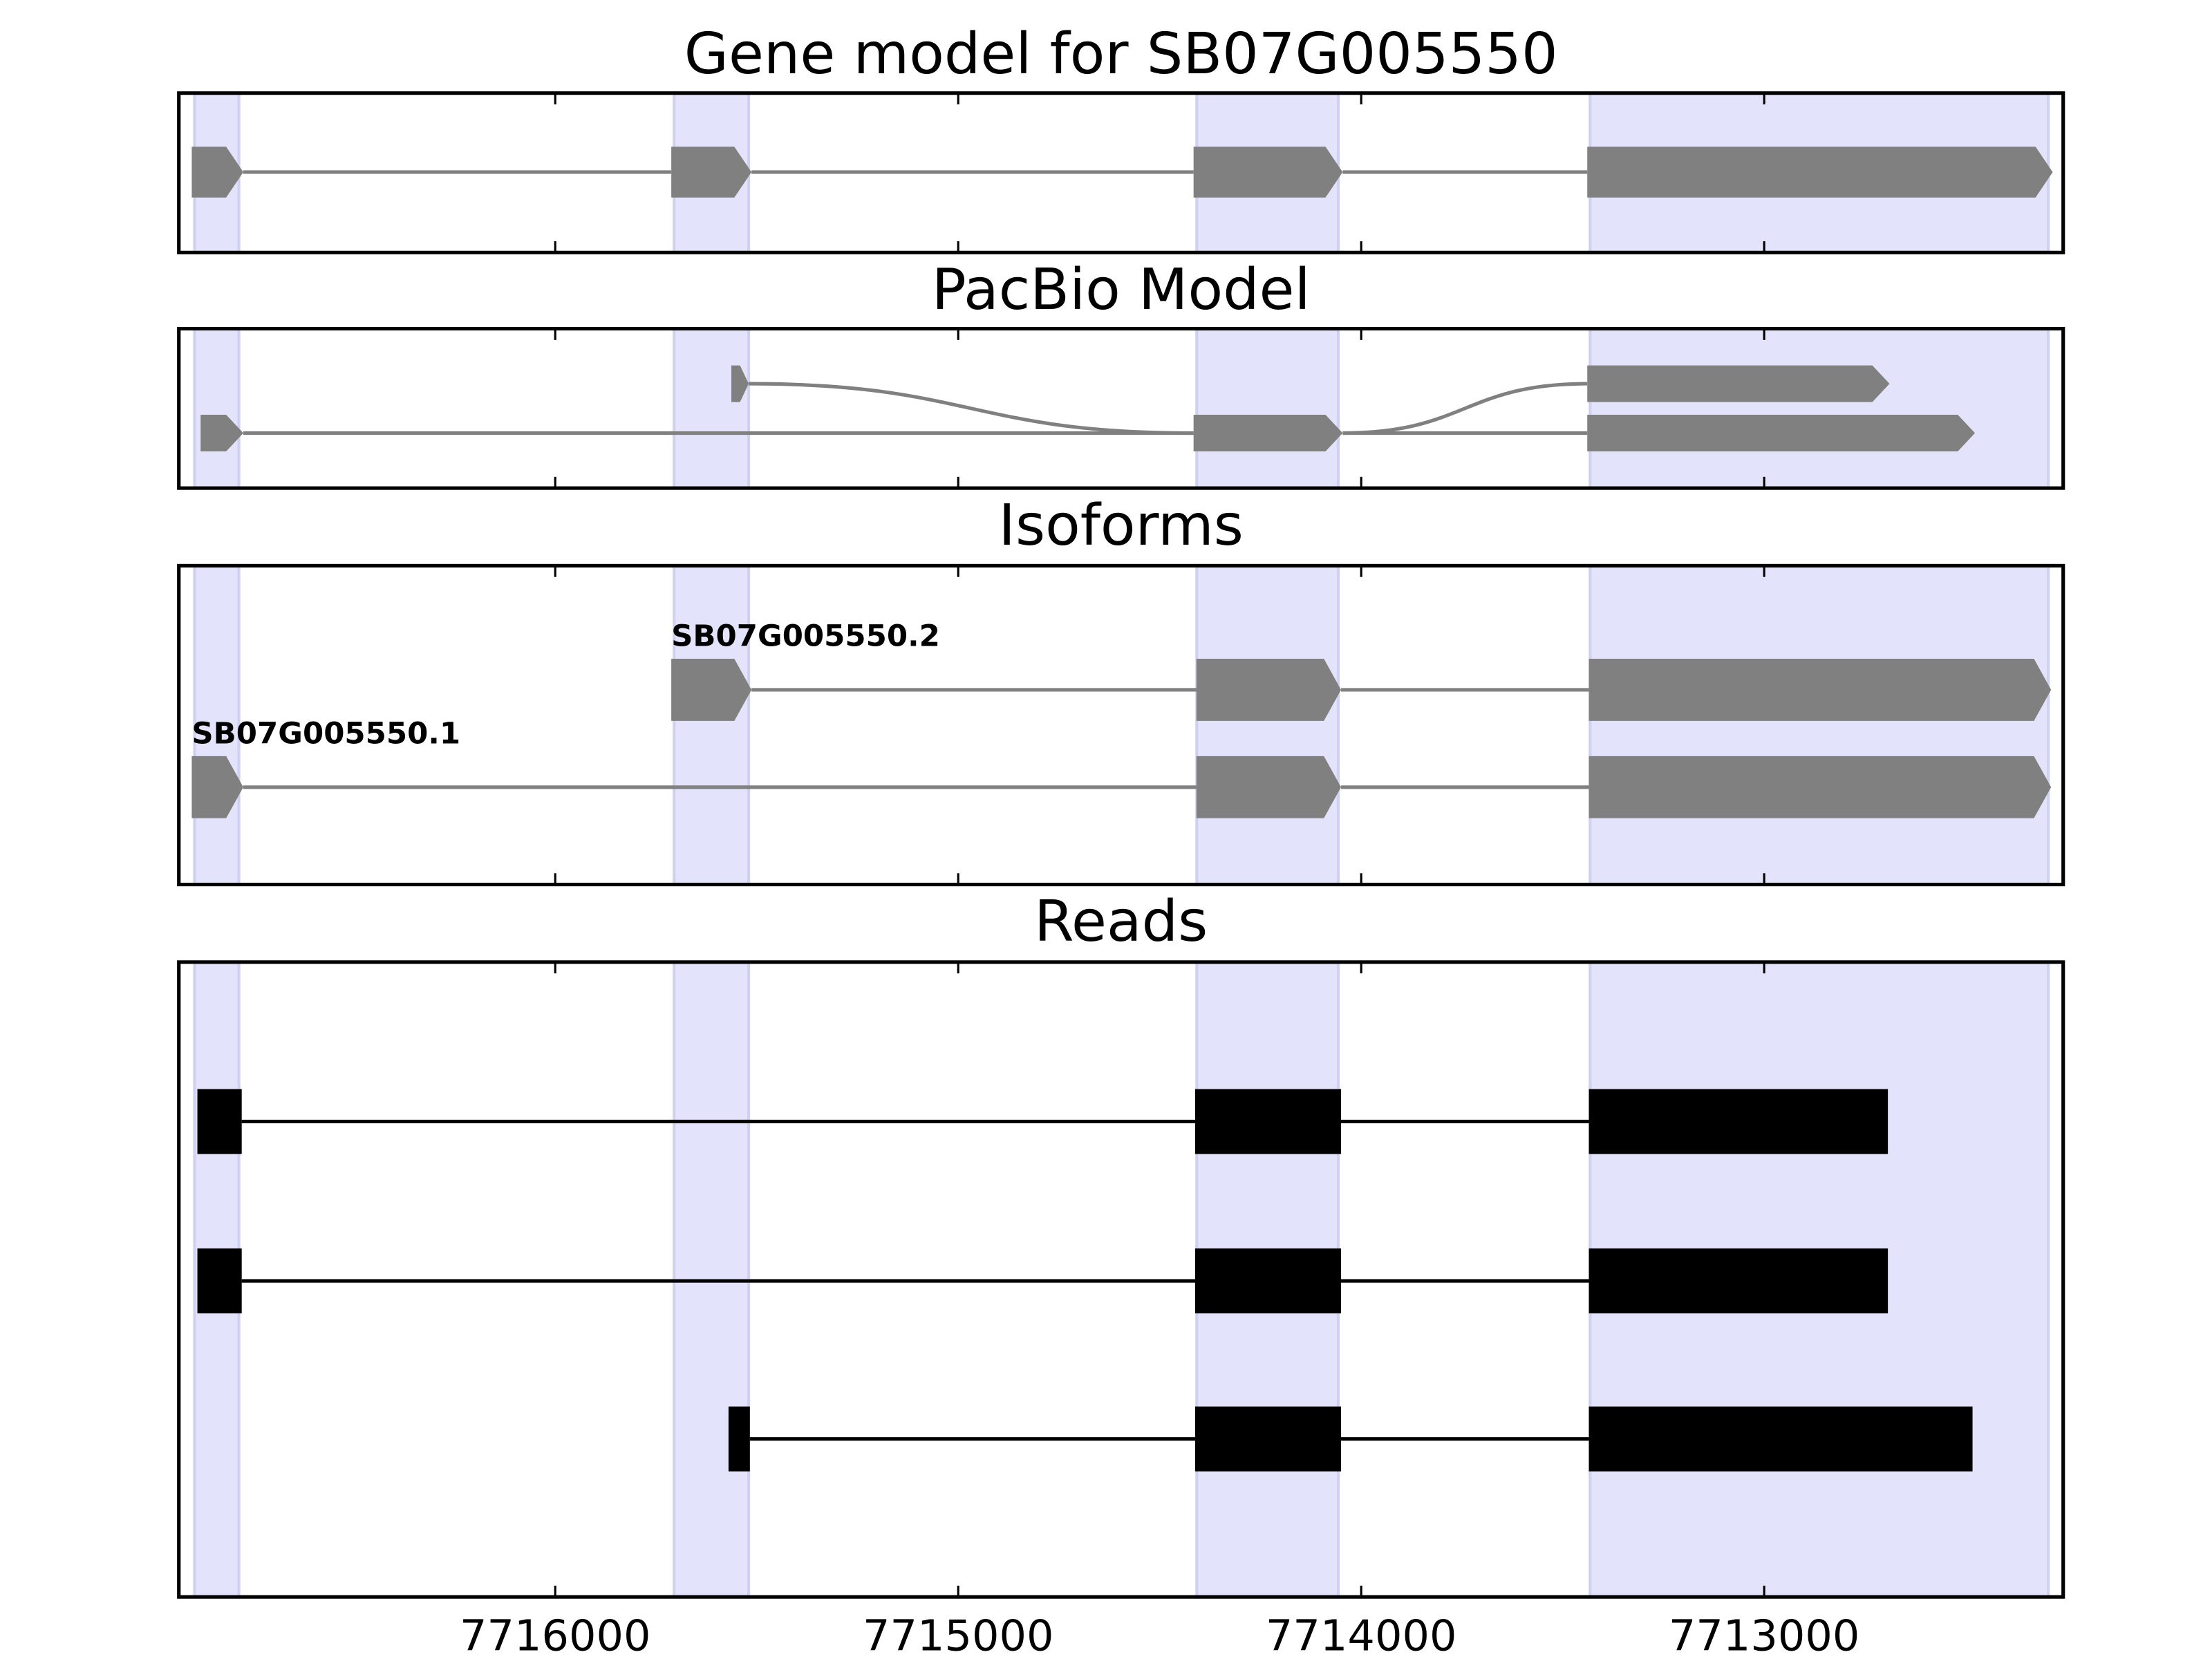 This screenshot has width=2212, height=1659. What do you see at coordinates (1121, 55) in the screenshot?
I see `panel-title: Gene model for SB07G005550` at bounding box center [1121, 55].